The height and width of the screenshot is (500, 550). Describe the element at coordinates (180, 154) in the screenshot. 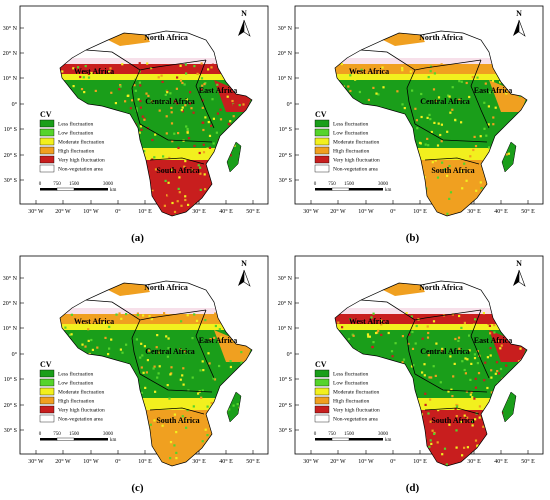

I see `south-transition` at that location.